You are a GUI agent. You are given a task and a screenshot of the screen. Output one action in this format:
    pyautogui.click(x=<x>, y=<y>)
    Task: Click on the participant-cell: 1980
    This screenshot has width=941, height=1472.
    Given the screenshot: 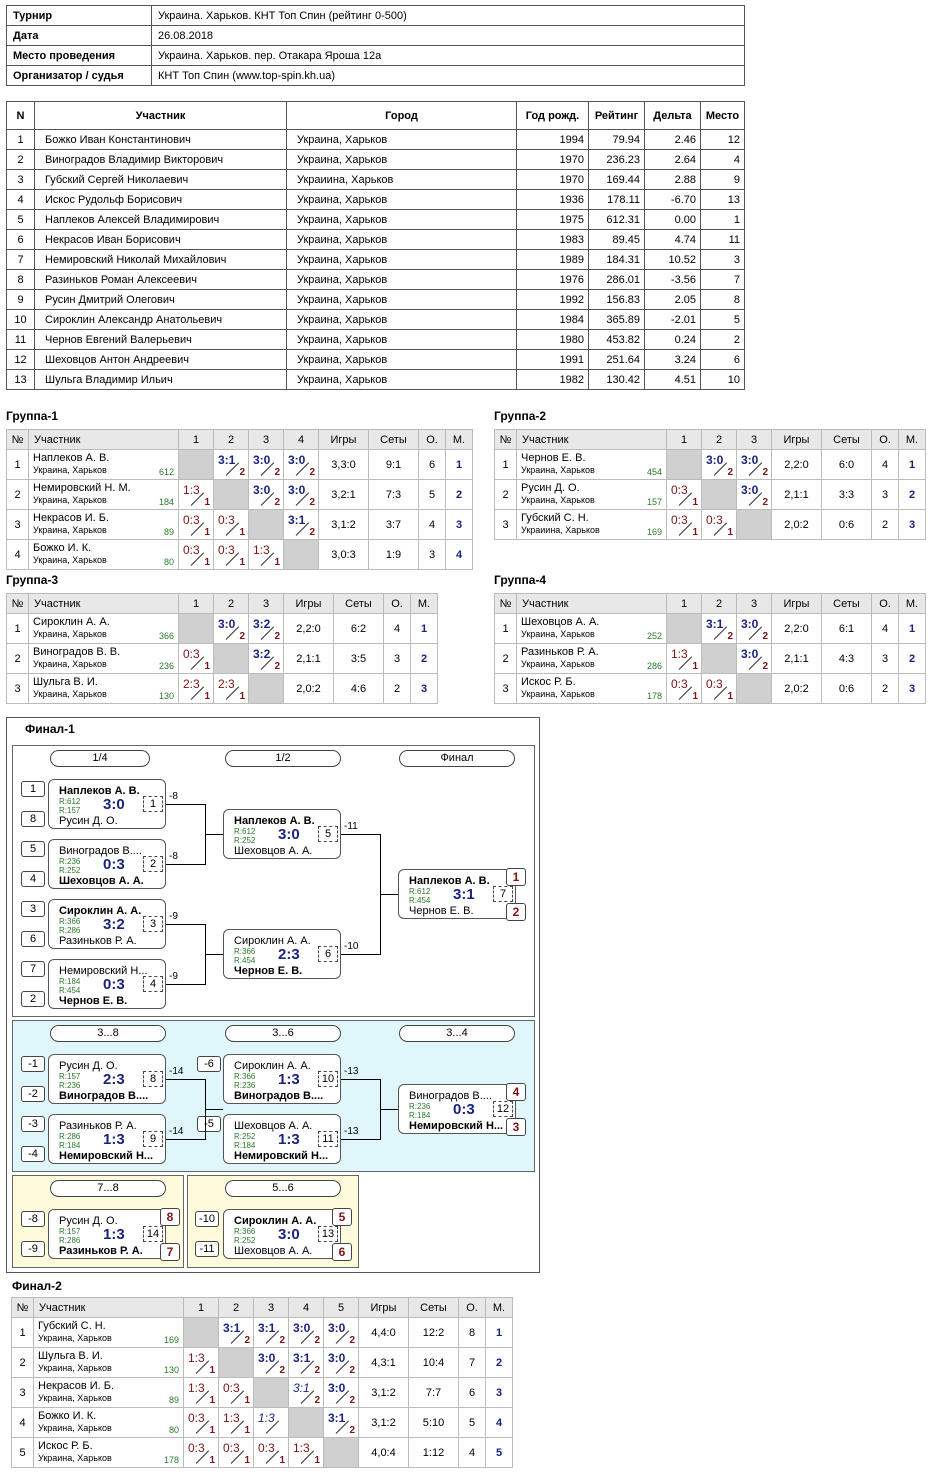 What is the action you would take?
    pyautogui.click(x=552, y=339)
    